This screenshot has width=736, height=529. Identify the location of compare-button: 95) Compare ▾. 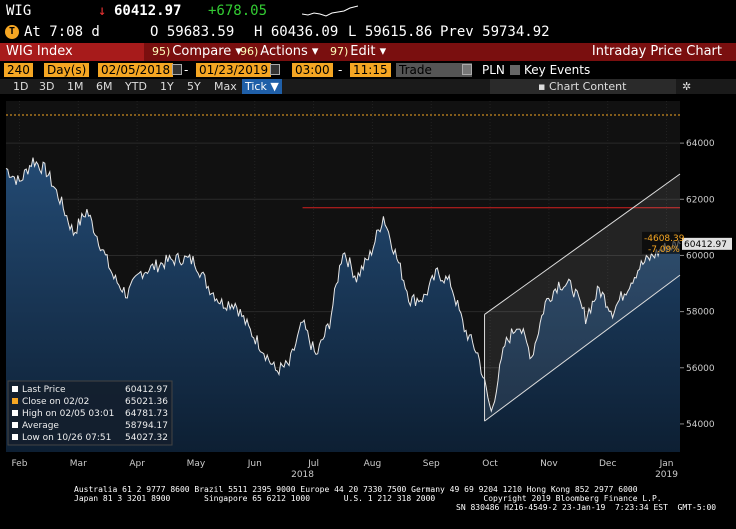
(197, 52).